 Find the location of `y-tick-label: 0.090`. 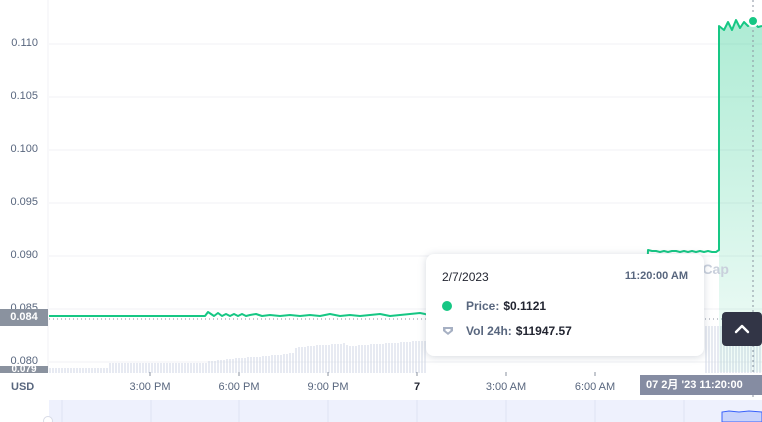

y-tick-label: 0.090 is located at coordinates (24, 255).